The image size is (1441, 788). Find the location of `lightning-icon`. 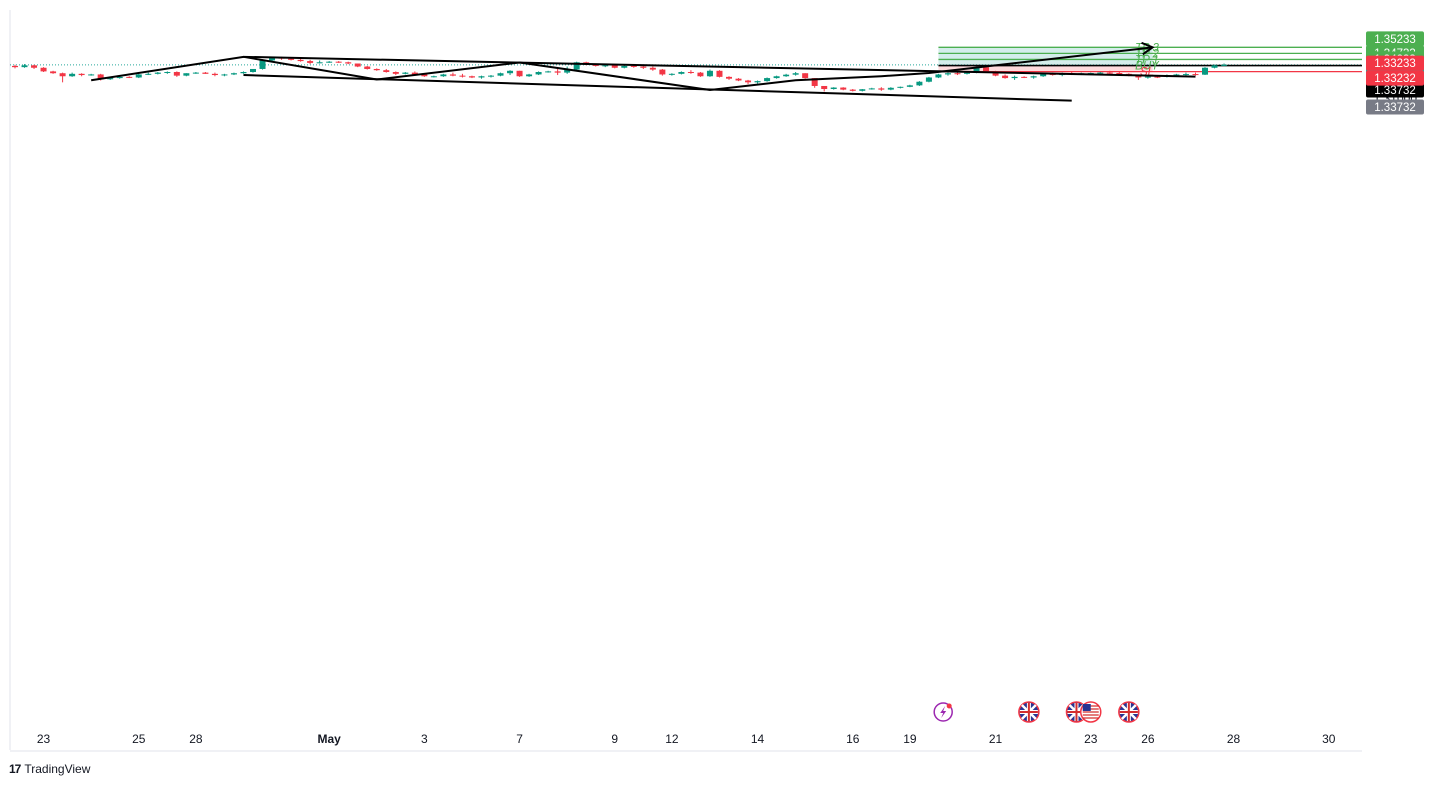

lightning-icon is located at coordinates (943, 712).